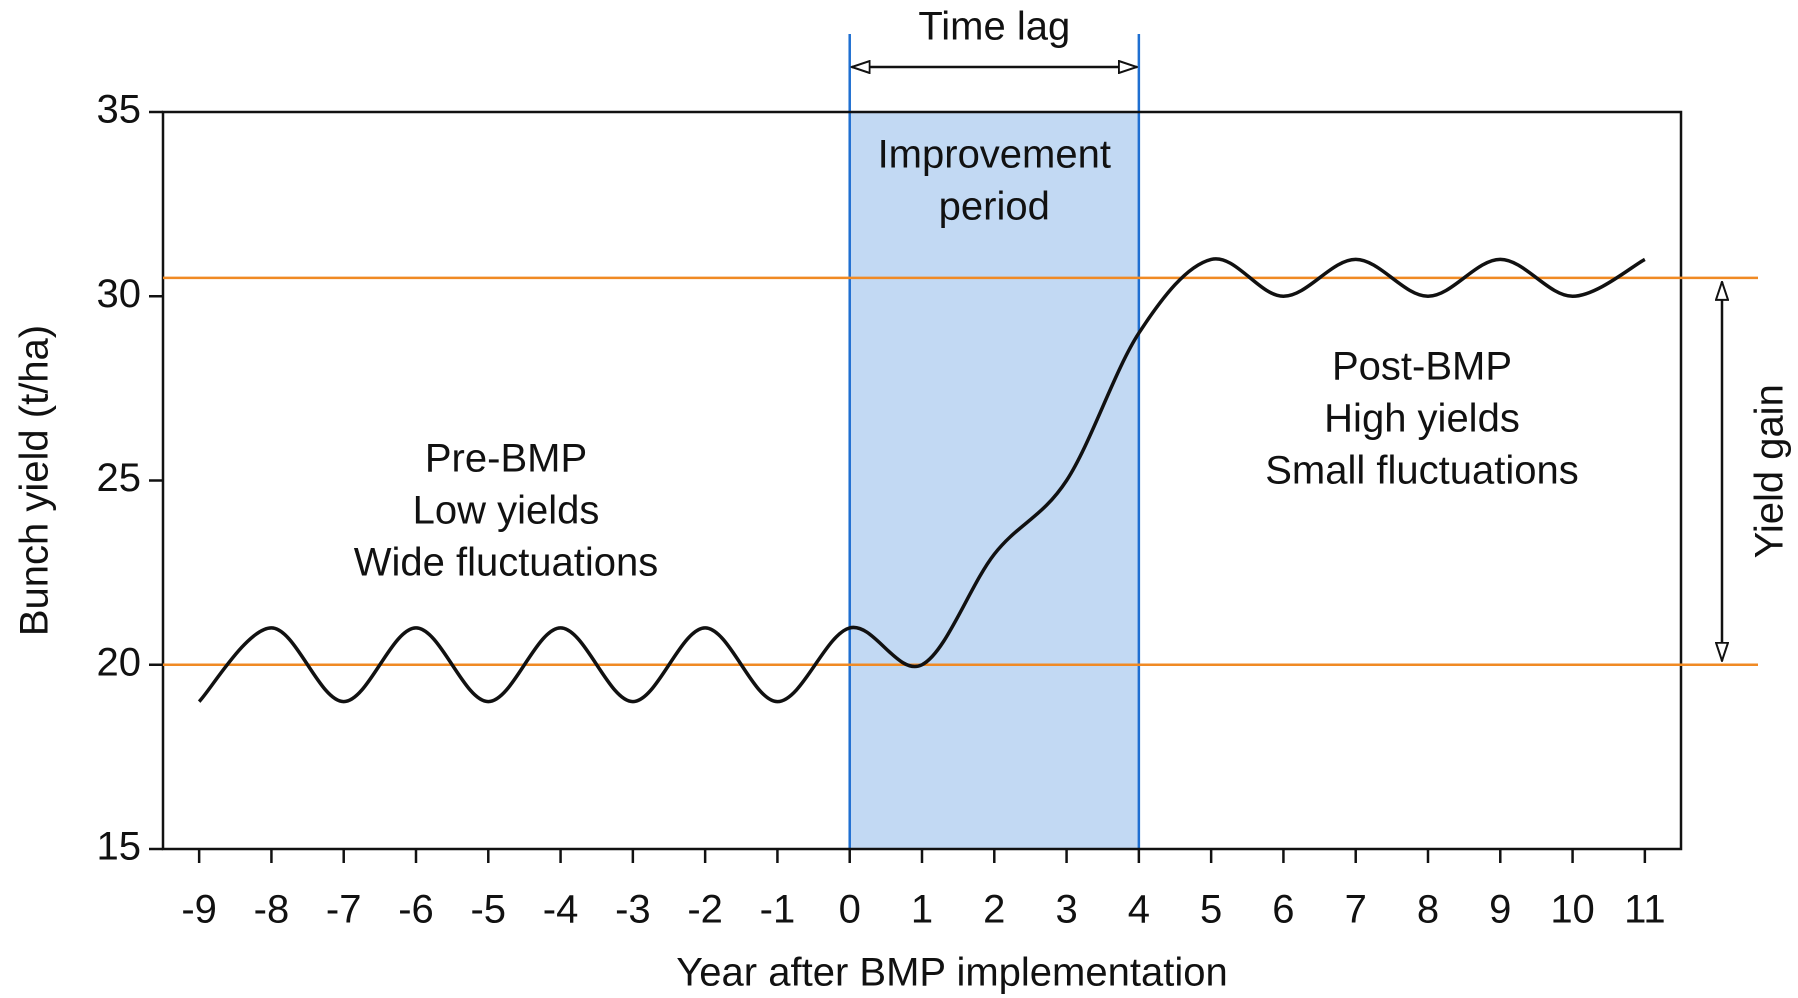 The image size is (1798, 998). What do you see at coordinates (119, 478) in the screenshot?
I see `y-tick-label: 25` at bounding box center [119, 478].